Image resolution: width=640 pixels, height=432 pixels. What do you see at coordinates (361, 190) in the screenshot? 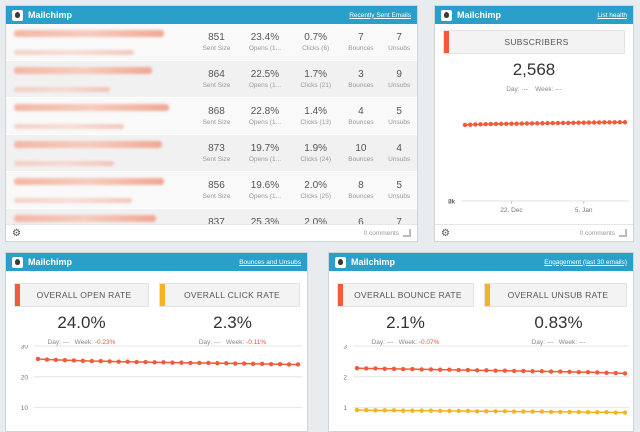
I see `bounces-cell: 8 Bounces` at bounding box center [361, 190].